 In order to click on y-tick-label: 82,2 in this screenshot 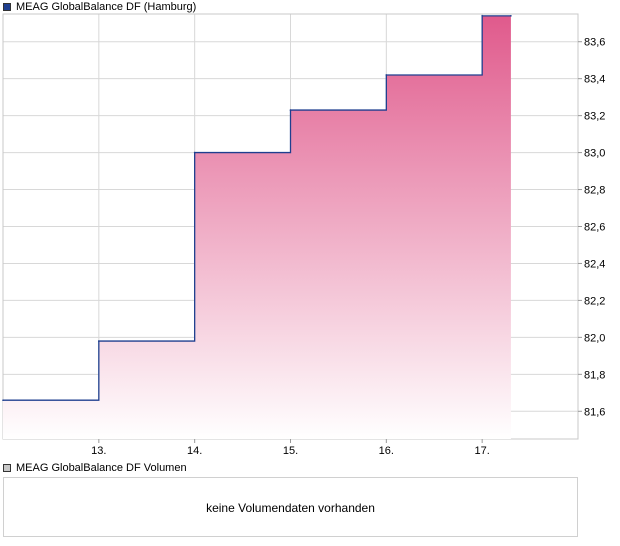, I will do `click(594, 301)`.